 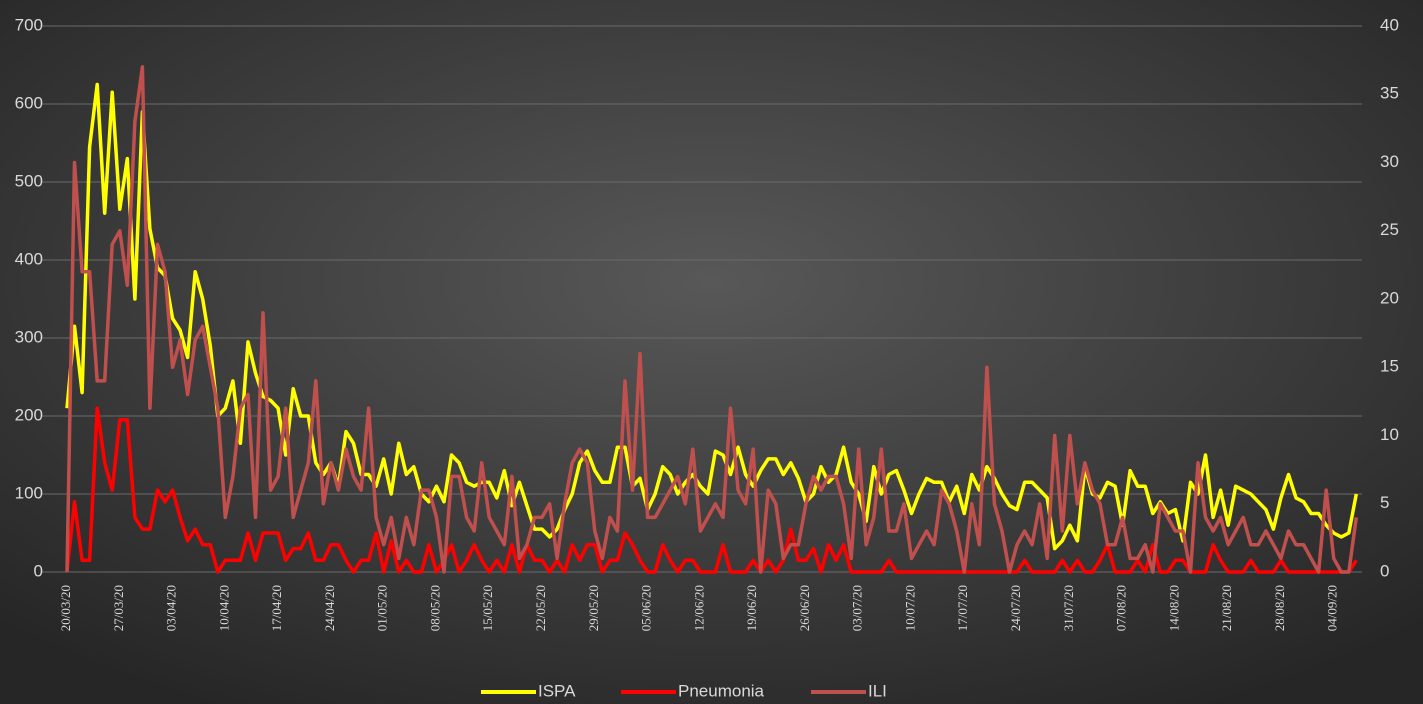 What do you see at coordinates (487, 608) in the screenshot?
I see `x-tick-label: 15/05/20` at bounding box center [487, 608].